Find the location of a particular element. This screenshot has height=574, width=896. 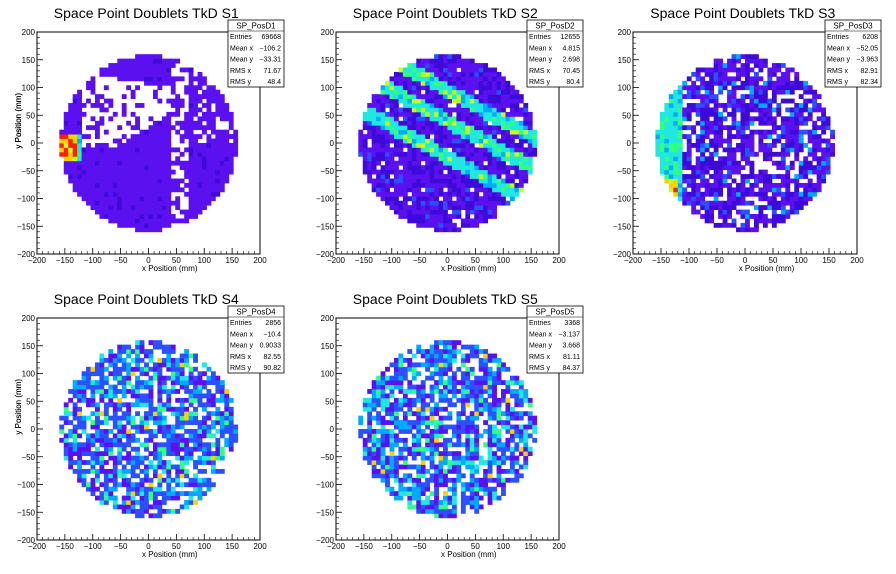

x-tick-label: −50 is located at coordinates (420, 260).